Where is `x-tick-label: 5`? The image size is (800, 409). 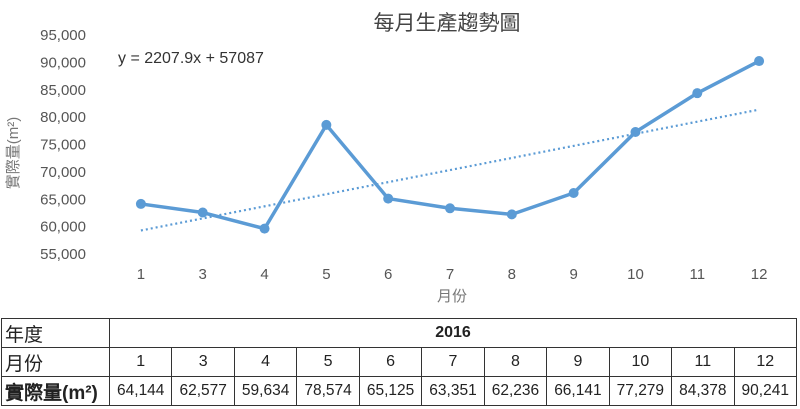 x-tick-label: 5 is located at coordinates (326, 274).